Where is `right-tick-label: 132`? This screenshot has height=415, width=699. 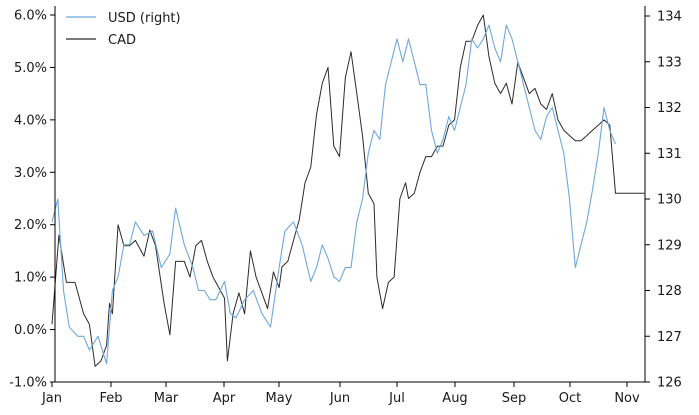
right-tick-label: 132 is located at coordinates (669, 108).